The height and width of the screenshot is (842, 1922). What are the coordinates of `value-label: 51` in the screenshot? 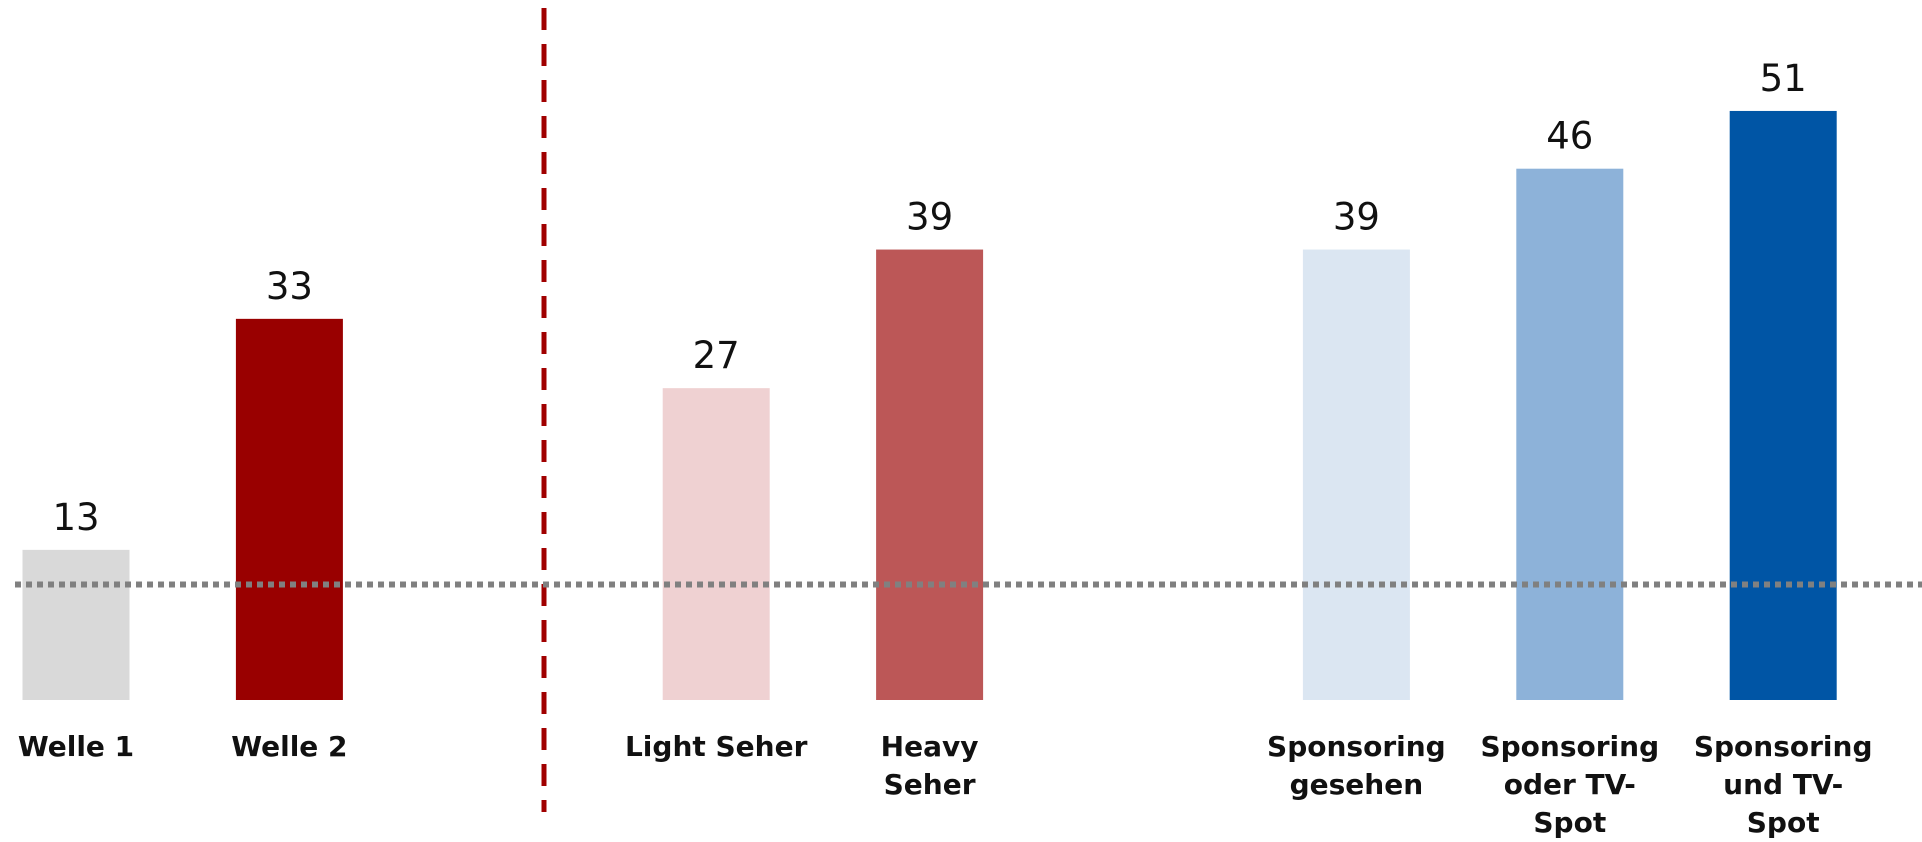 It's located at (1783, 78).